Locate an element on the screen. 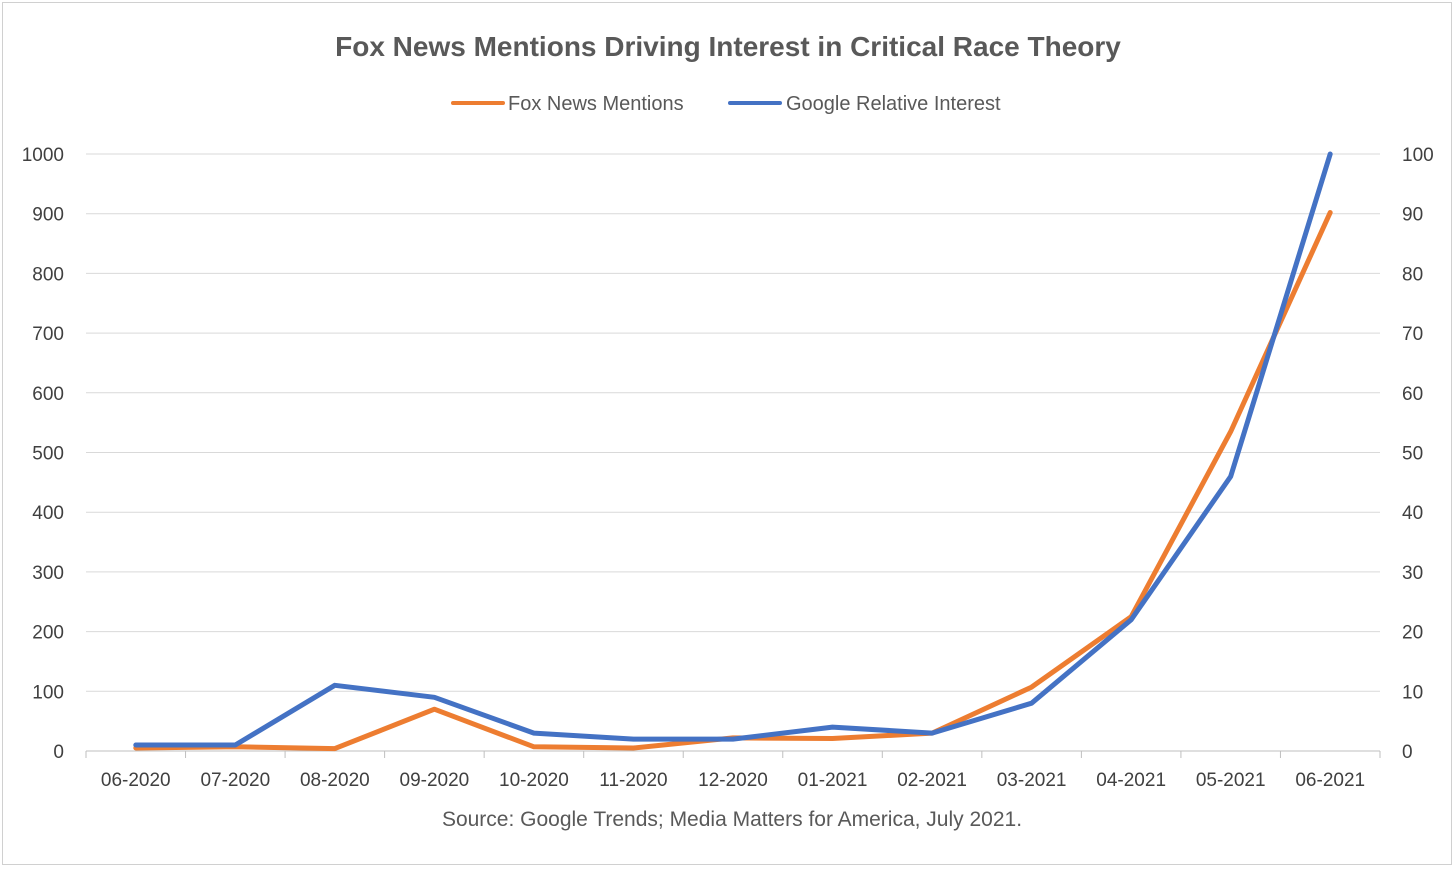 This screenshot has width=1456, height=869. right-y-tick-label: 10 is located at coordinates (1412, 692).